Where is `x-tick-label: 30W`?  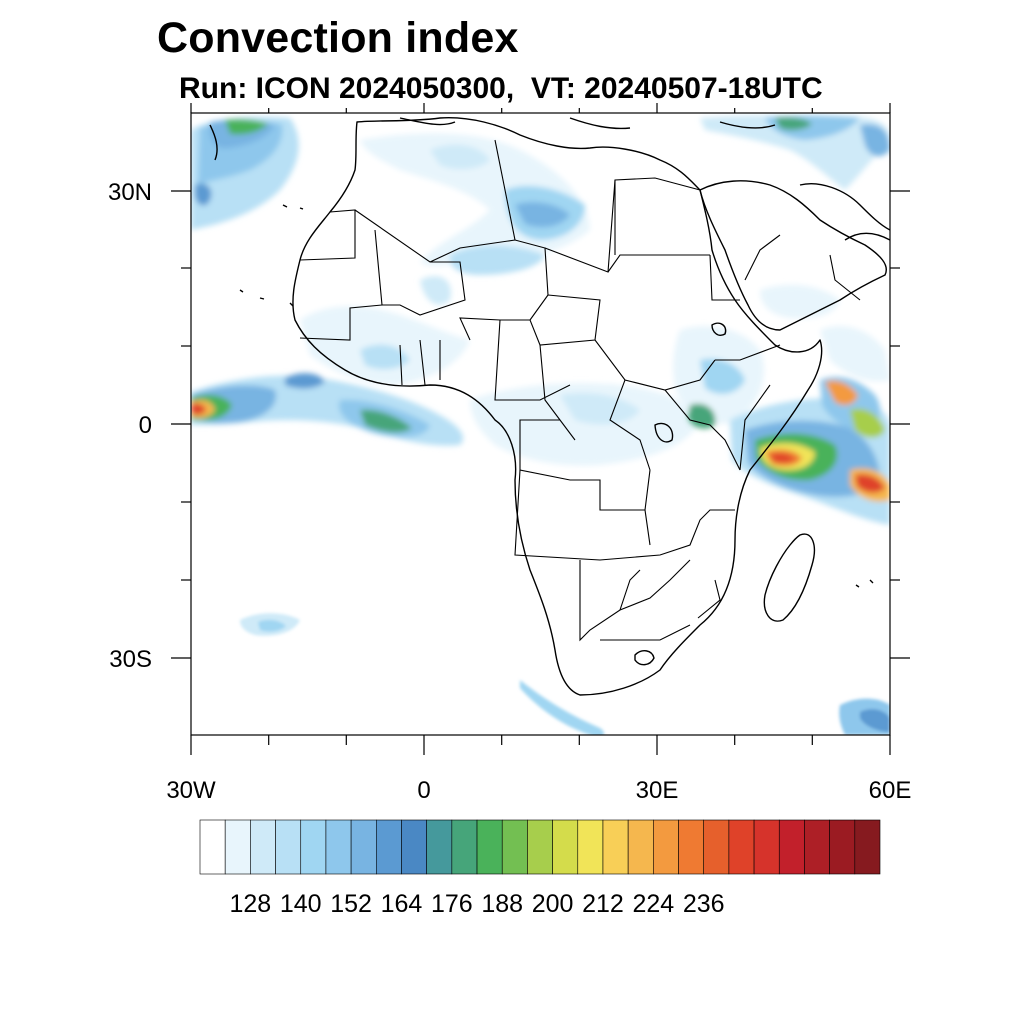
x-tick-label: 30W is located at coordinates (191, 790).